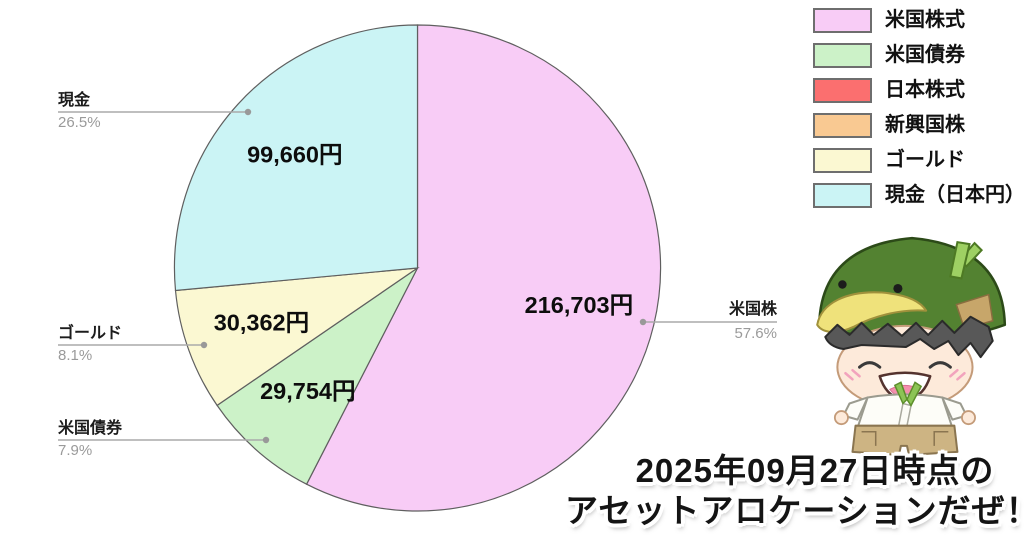  Describe the element at coordinates (266, 440) in the screenshot. I see `callout-dot-us-bonds` at that location.